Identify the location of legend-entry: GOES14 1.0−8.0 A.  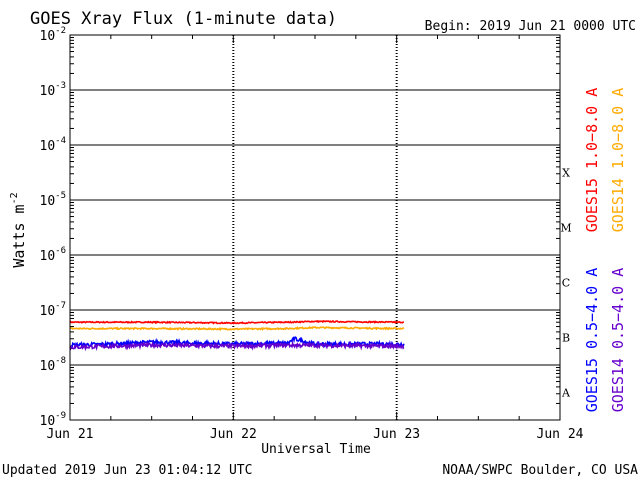
(618, 160).